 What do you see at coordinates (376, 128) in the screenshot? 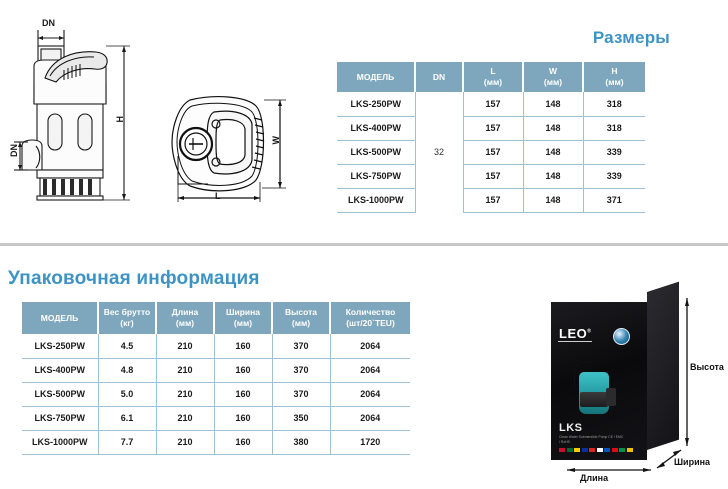
I see `cell-model: LKS-400PW` at bounding box center [376, 128].